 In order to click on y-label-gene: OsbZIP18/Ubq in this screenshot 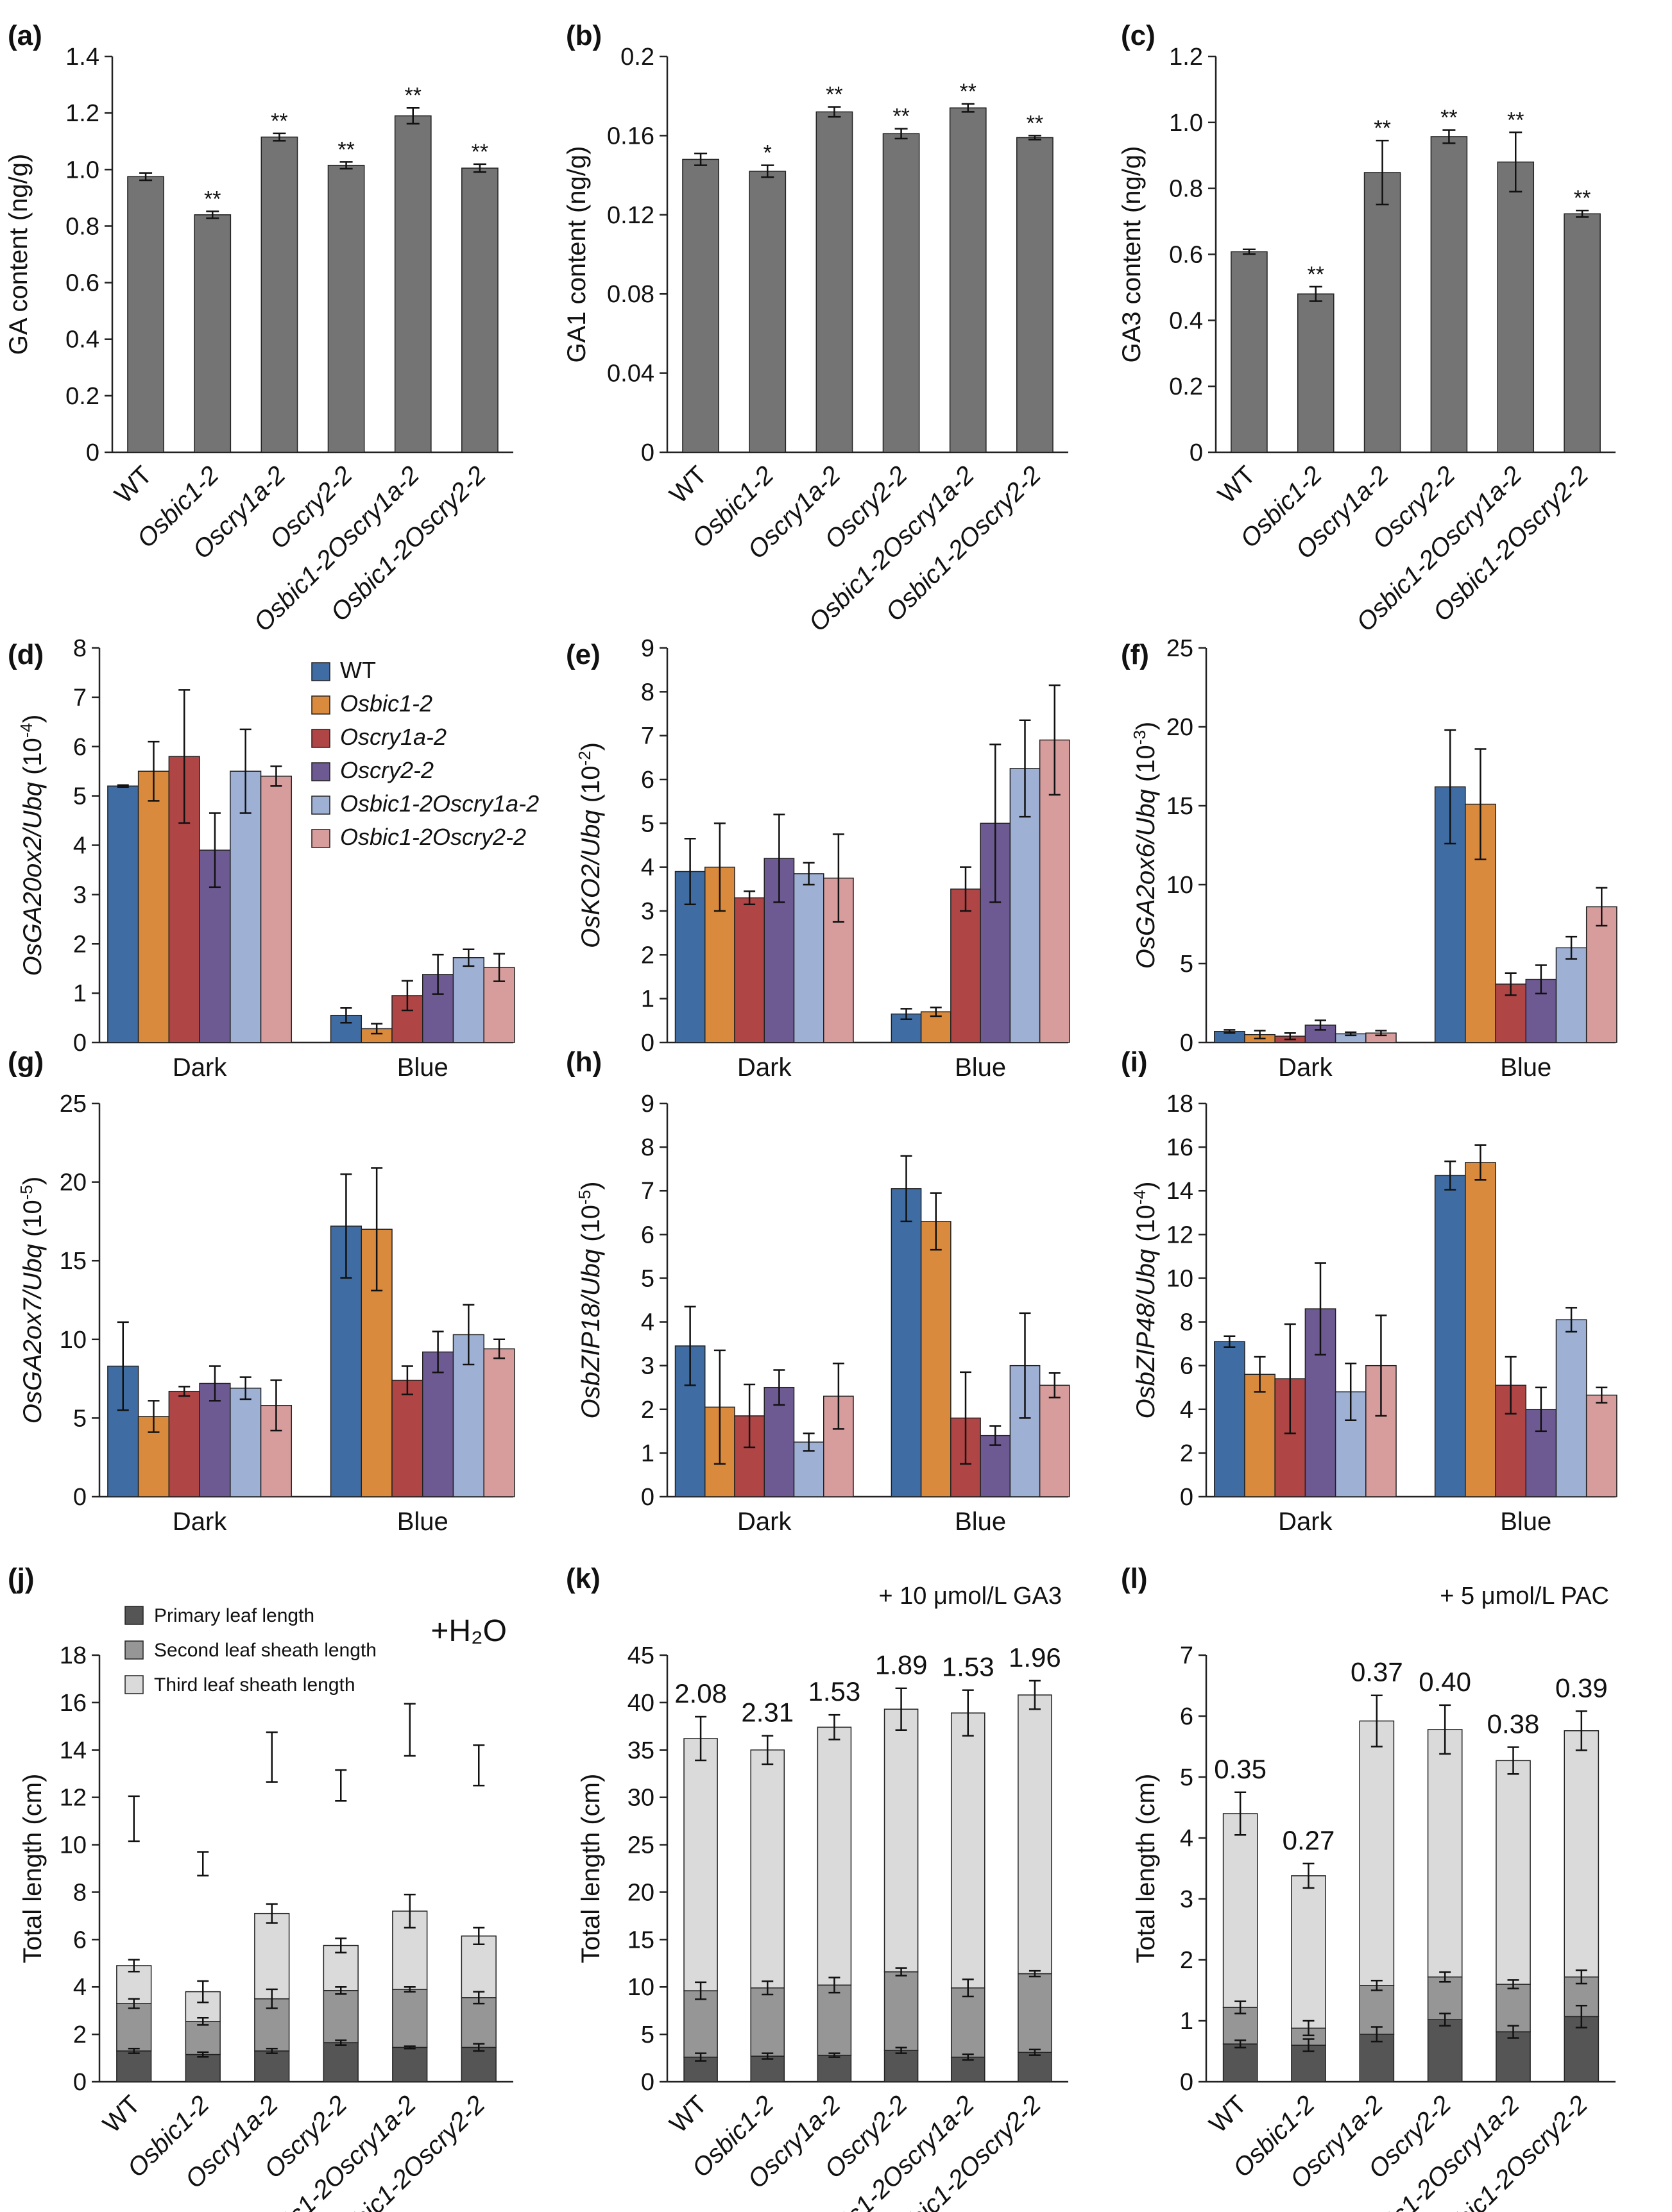, I will do `click(591, 1334)`.